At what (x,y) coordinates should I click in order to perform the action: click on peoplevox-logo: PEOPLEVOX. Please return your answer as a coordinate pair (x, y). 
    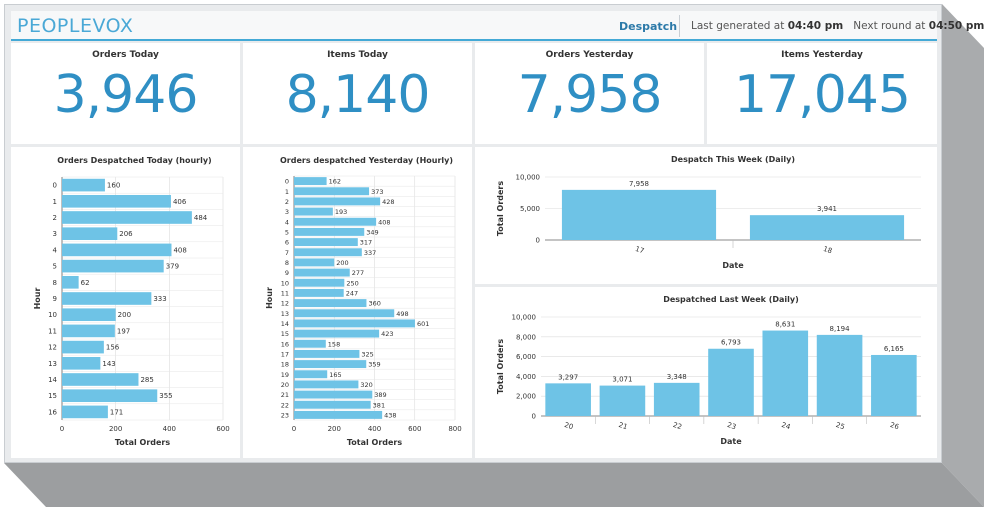
    Looking at the image, I should click on (75, 26).